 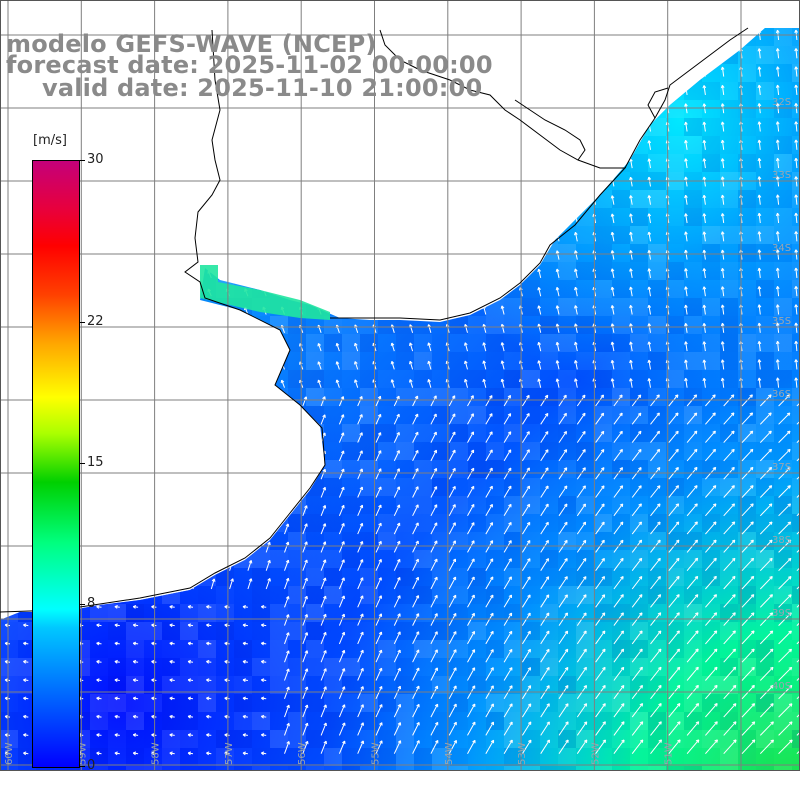 What do you see at coordinates (781, 467) in the screenshot?
I see `lat-label: 37S` at bounding box center [781, 467].